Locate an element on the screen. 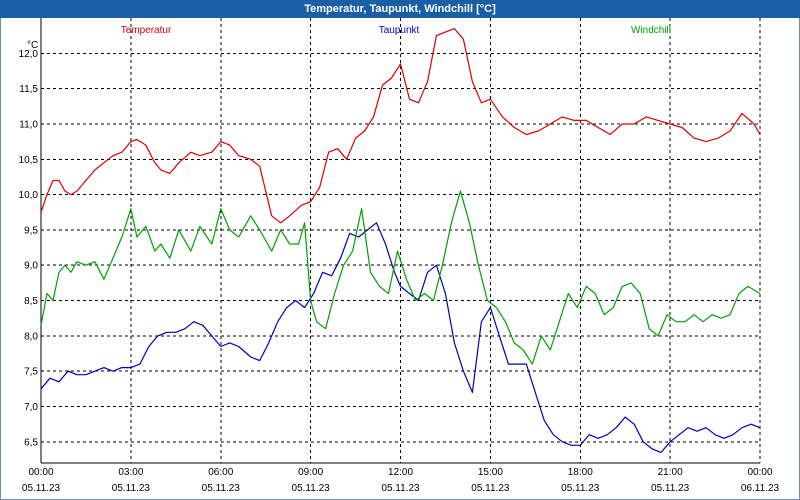 This screenshot has height=500, width=800. y-tick-label: 10,0 is located at coordinates (29, 195).